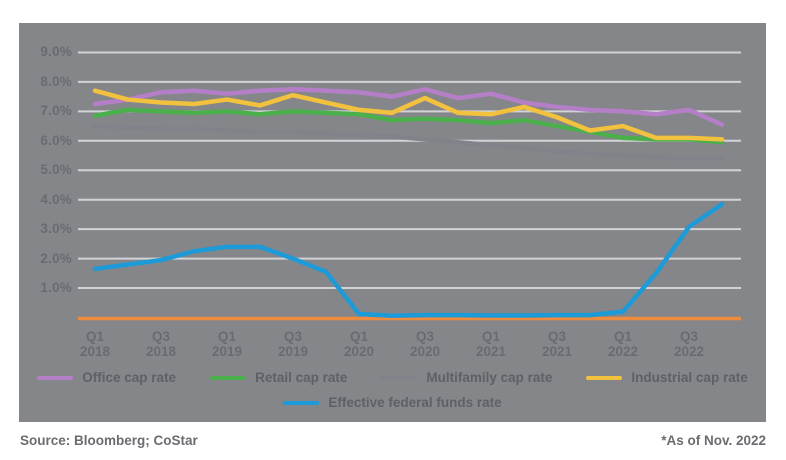  I want to click on x-tick-label: Q1 2019, so click(227, 344).